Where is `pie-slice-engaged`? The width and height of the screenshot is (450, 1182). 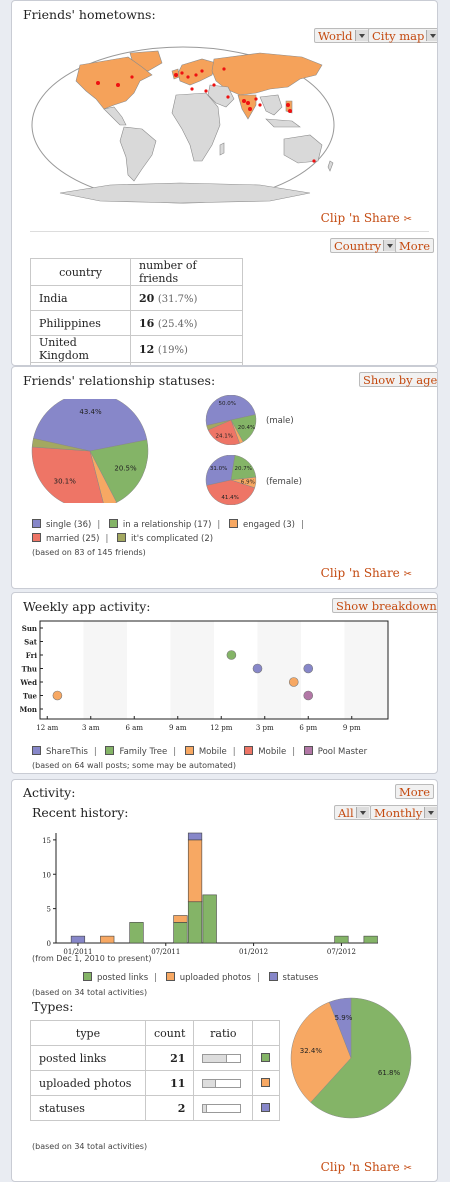
pie-slice-engaged is located at coordinates (103, 476).